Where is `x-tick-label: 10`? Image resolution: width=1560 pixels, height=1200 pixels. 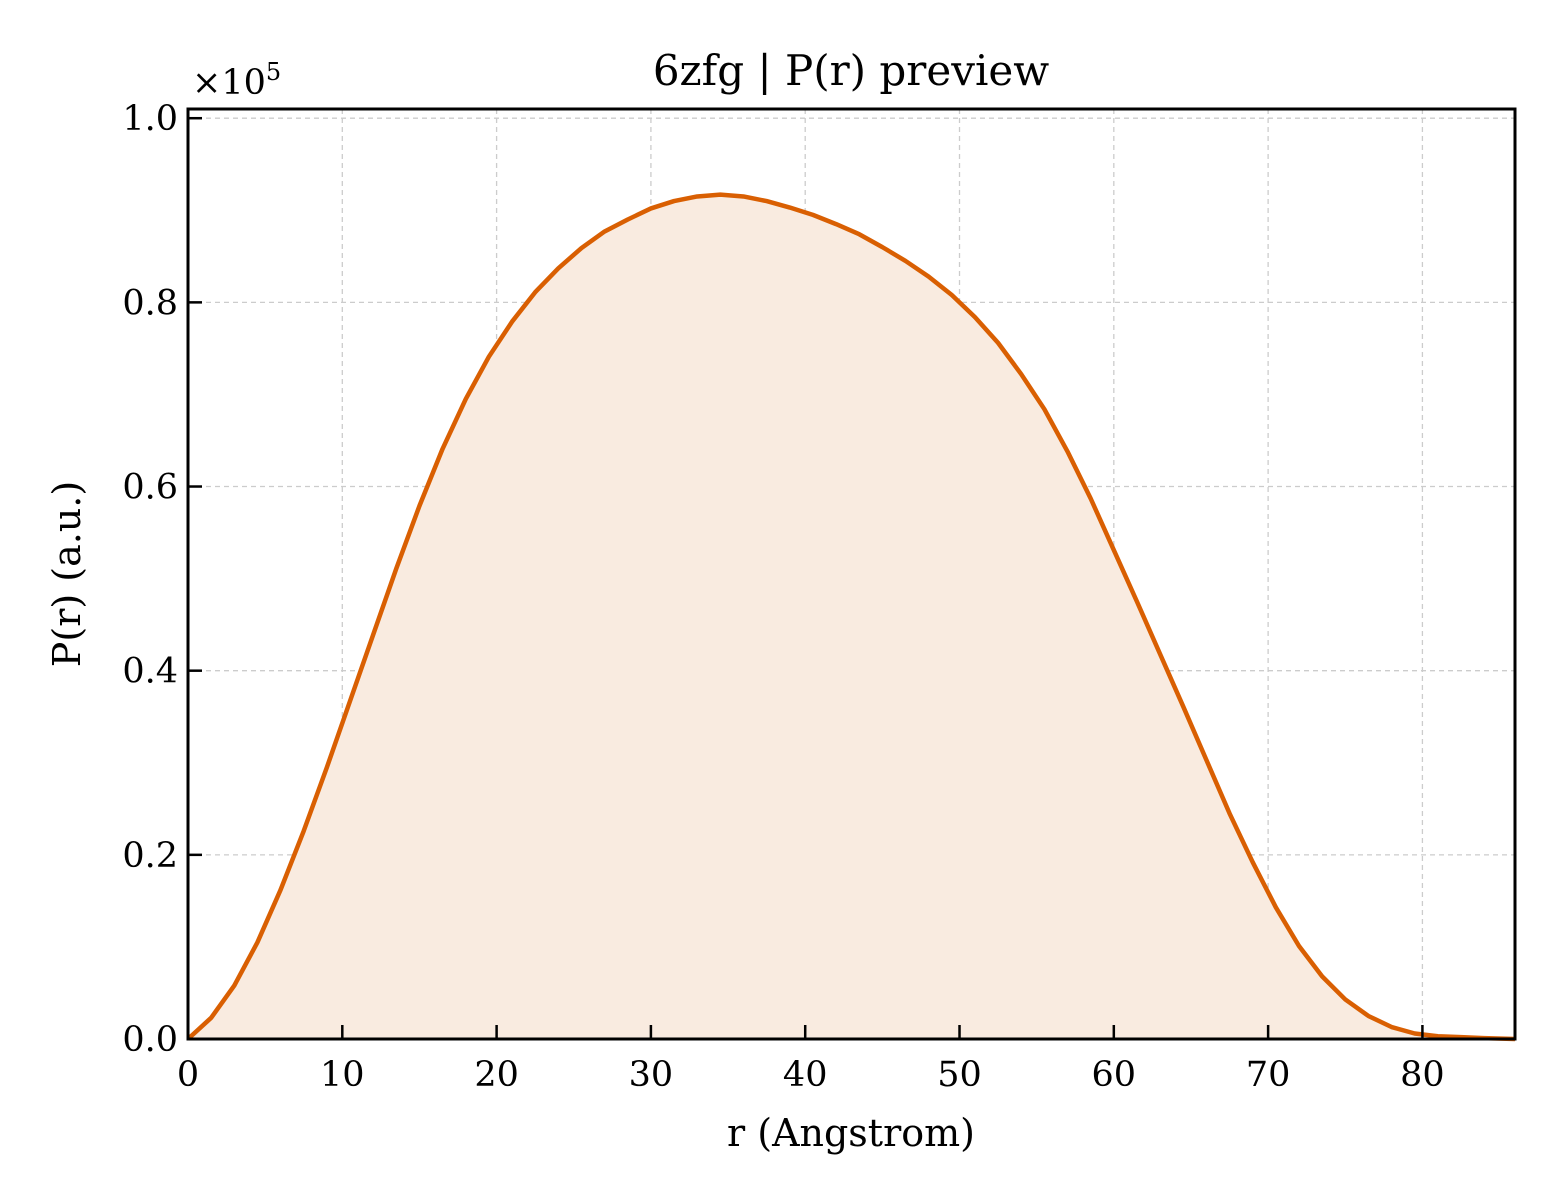 x-tick-label: 10 is located at coordinates (342, 1075).